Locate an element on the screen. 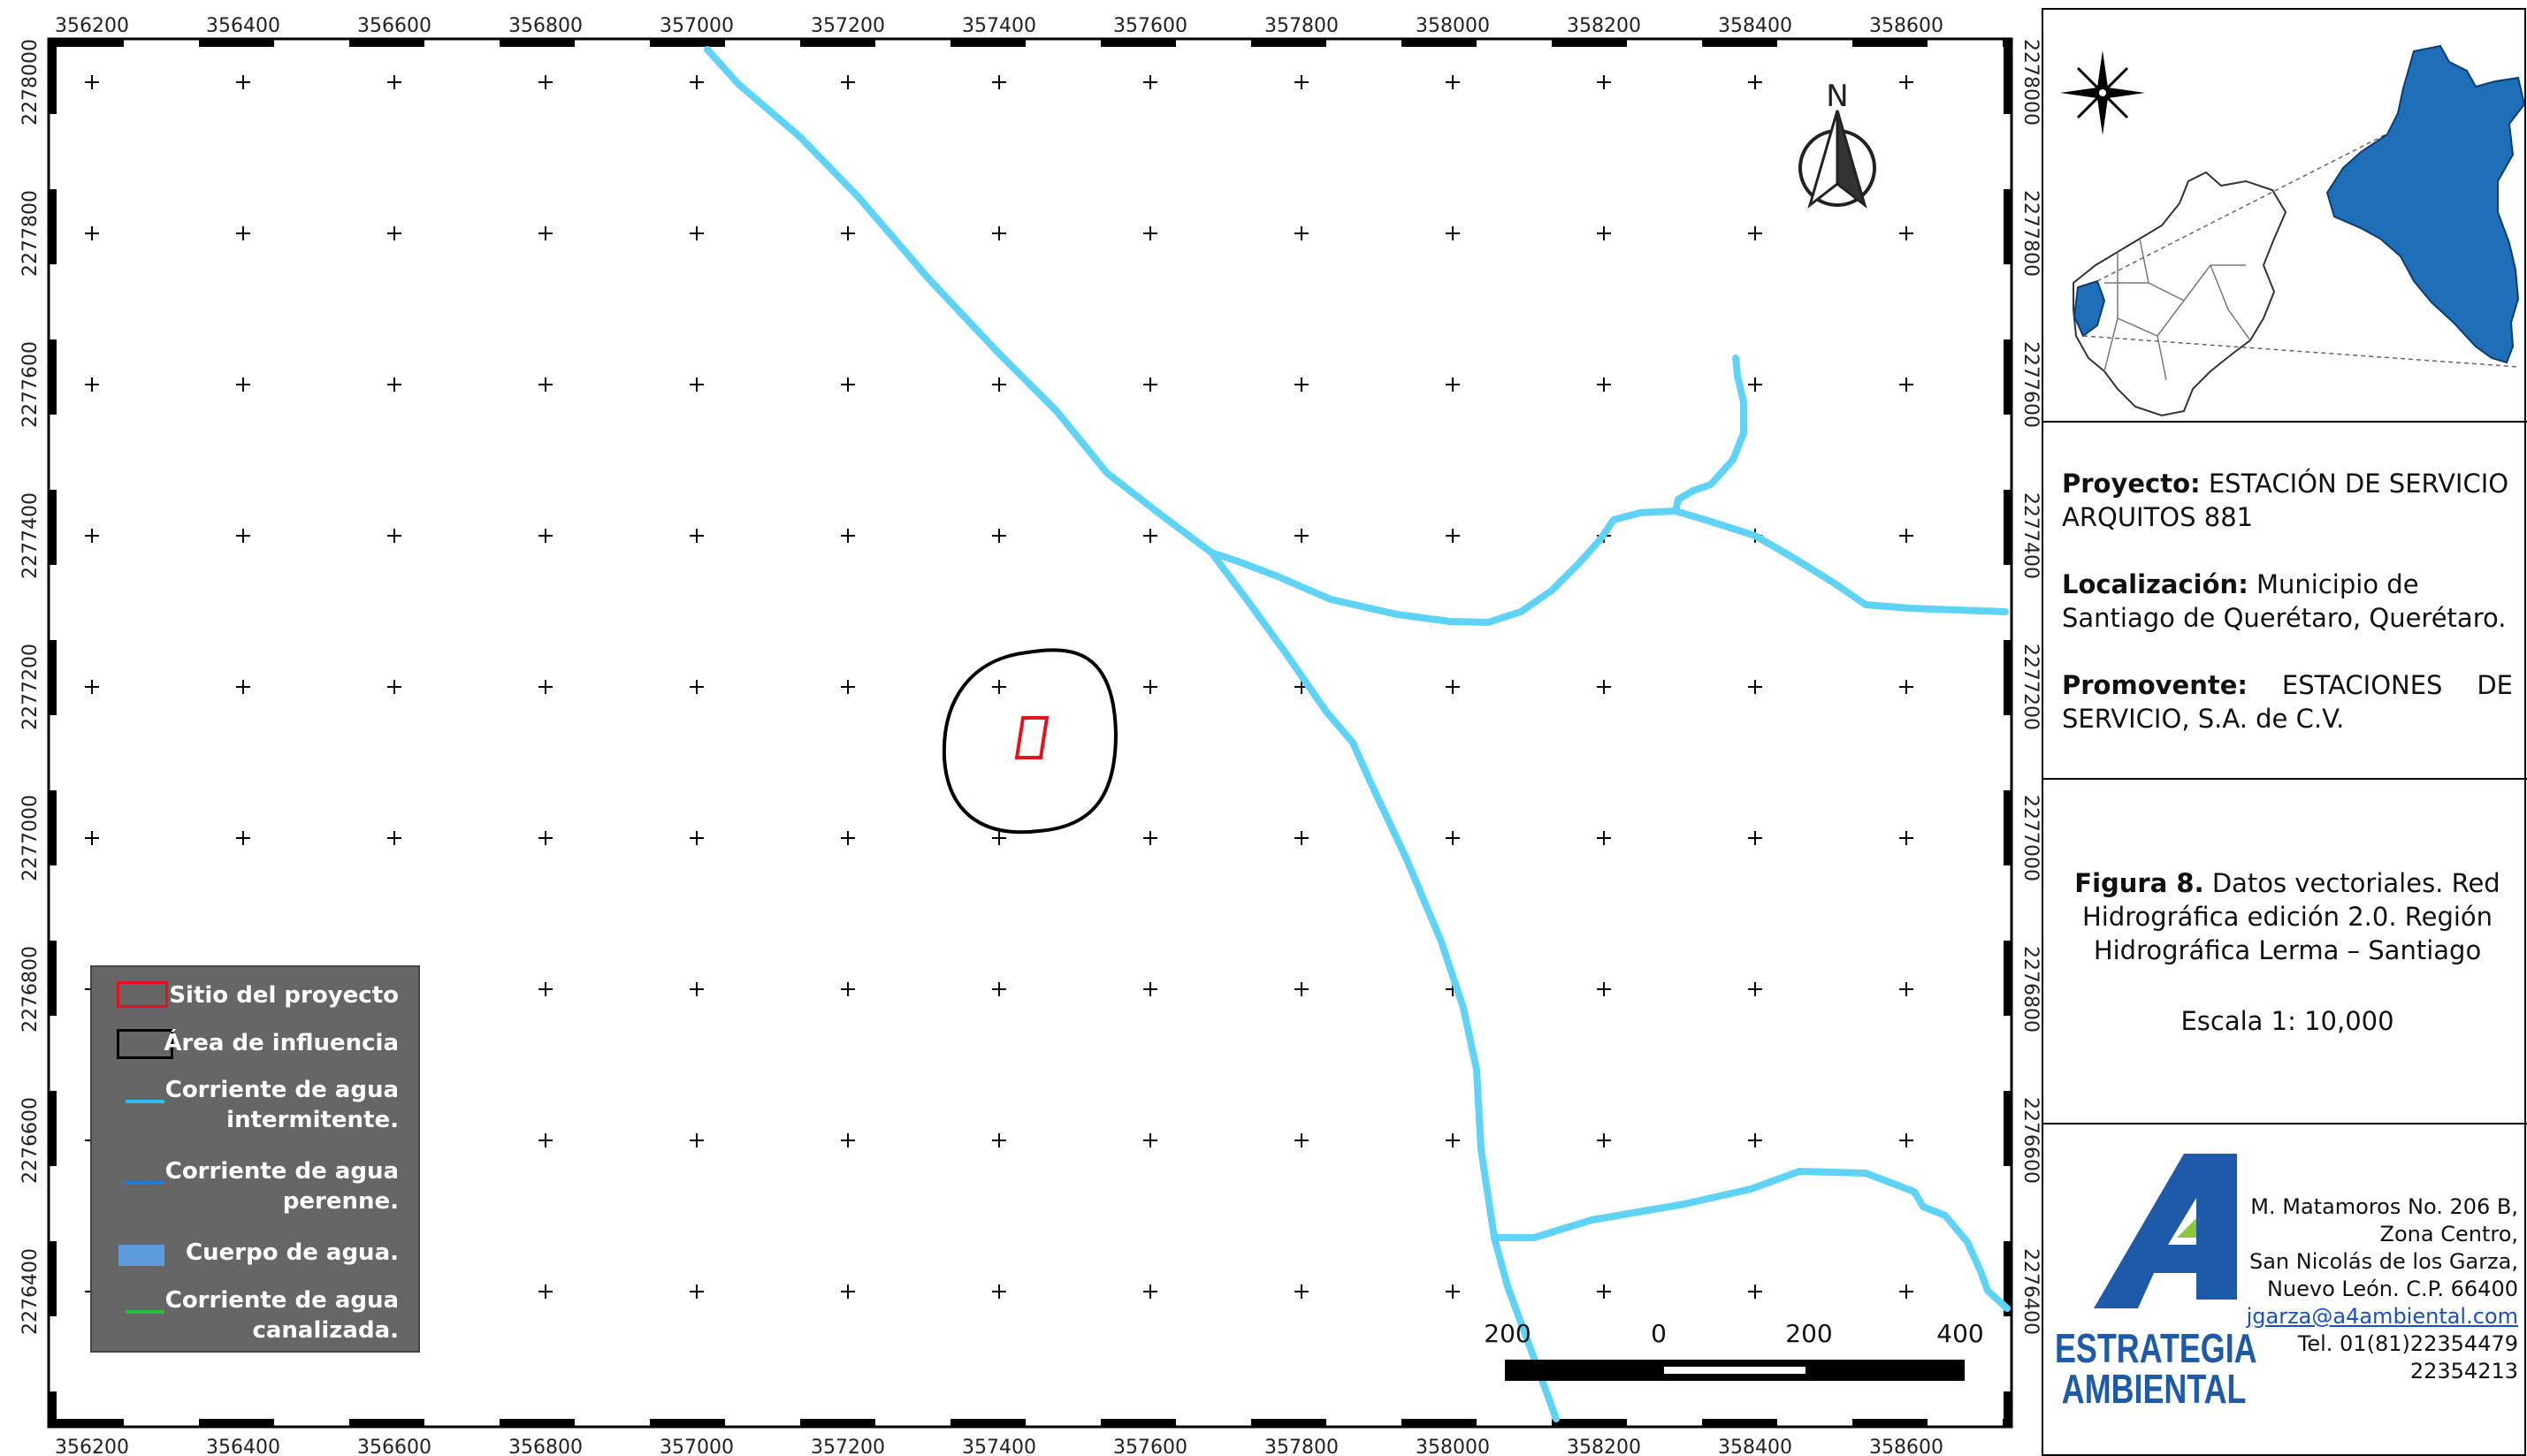  localizacion-label: Localización: is located at coordinates (2155, 584).